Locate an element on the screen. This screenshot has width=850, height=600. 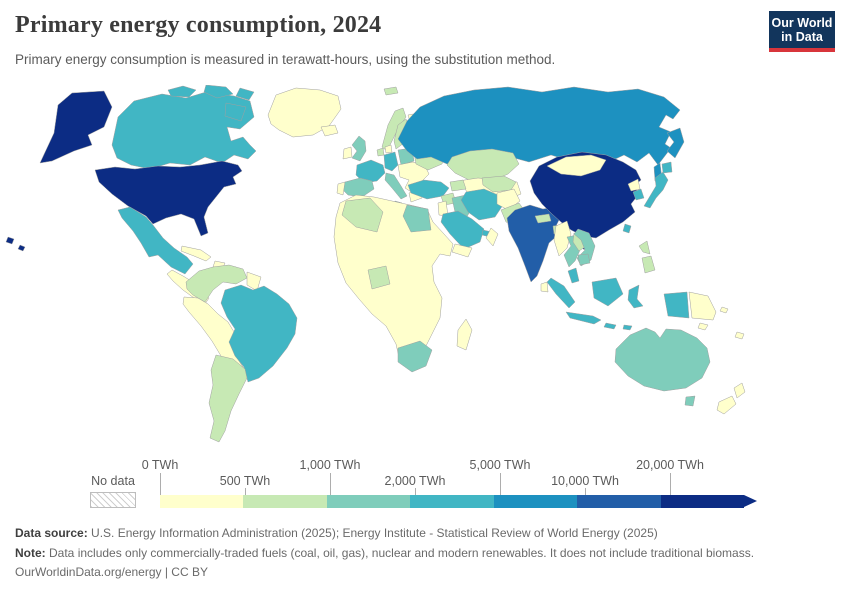
region-canada-arctic-islands is located at coordinates (211, 103).